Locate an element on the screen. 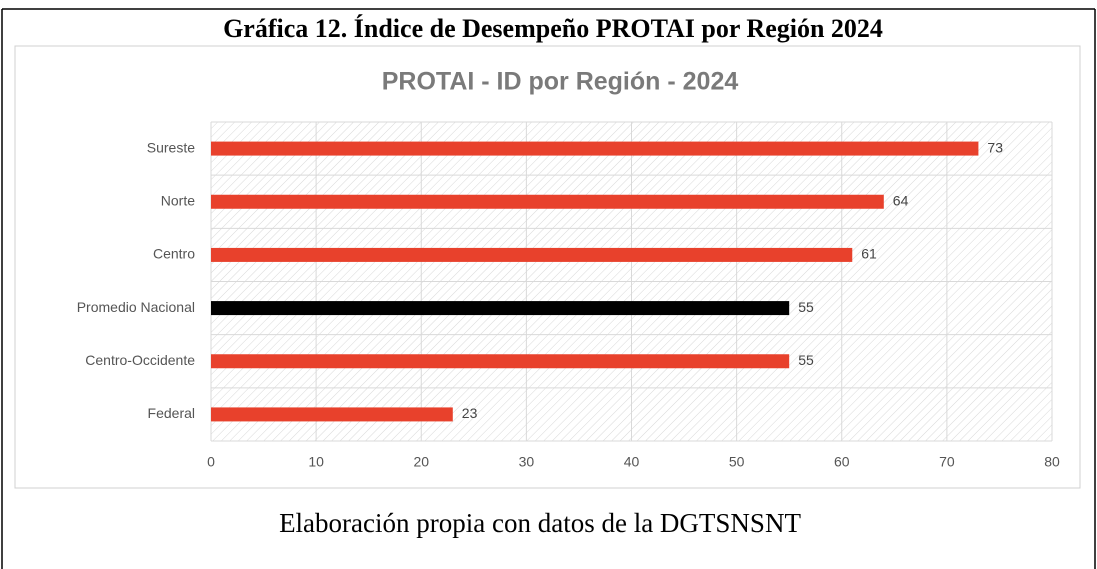 This screenshot has height=569, width=1097. x-tick-label: 80 is located at coordinates (1052, 462).